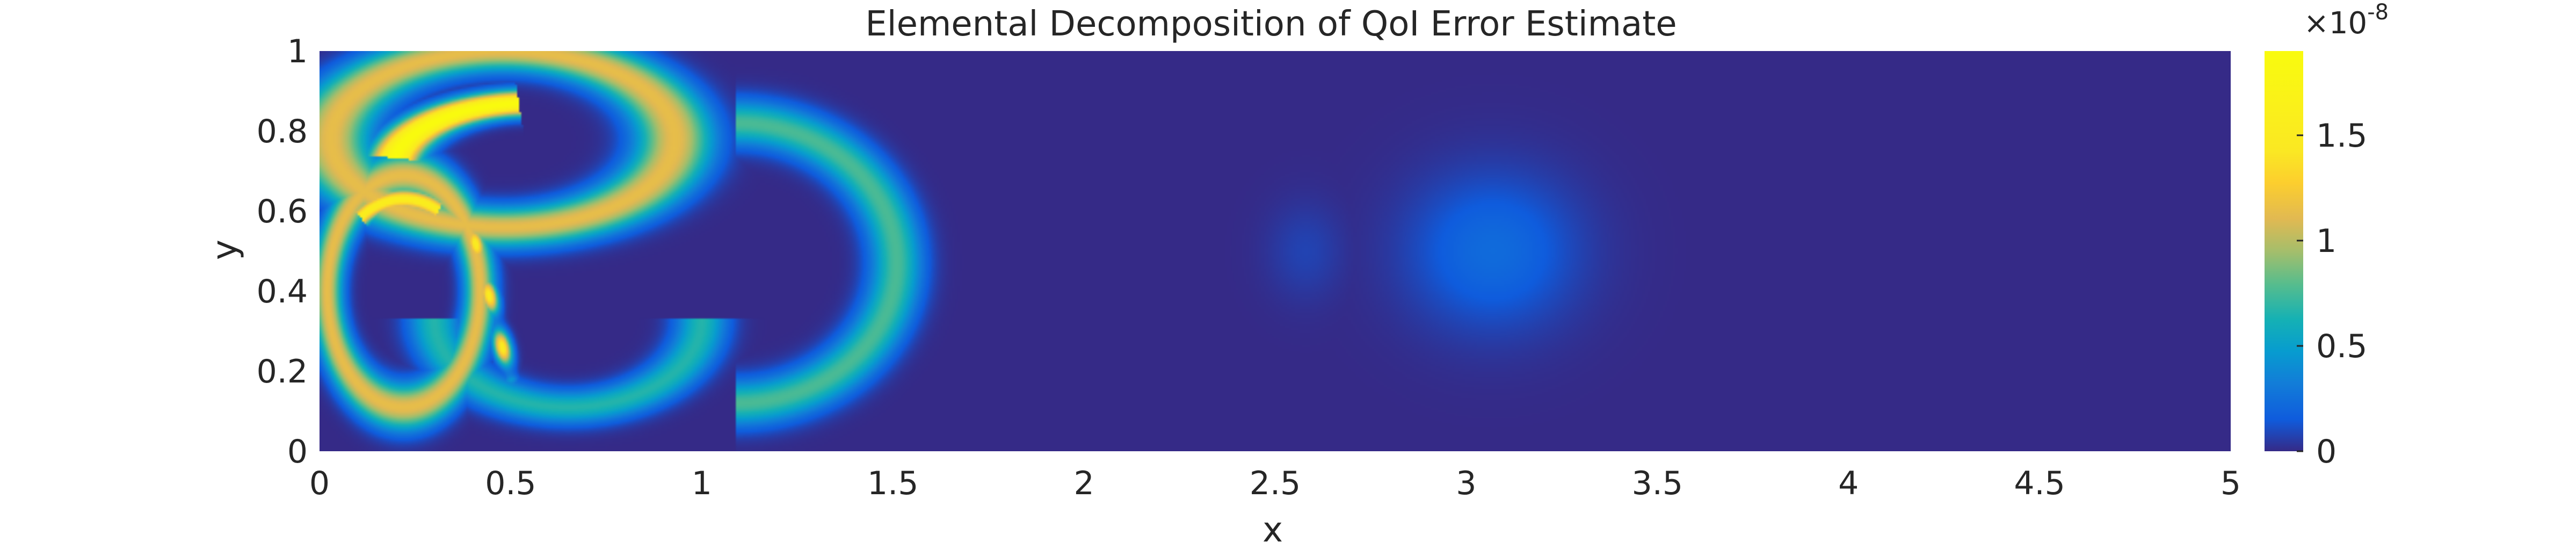  I want to click on x-tick-label: 2.5, so click(1275, 483).